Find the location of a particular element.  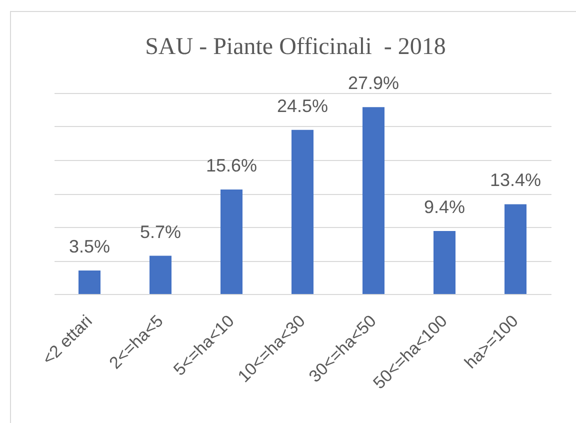

data-label: 27.9% is located at coordinates (374, 83).